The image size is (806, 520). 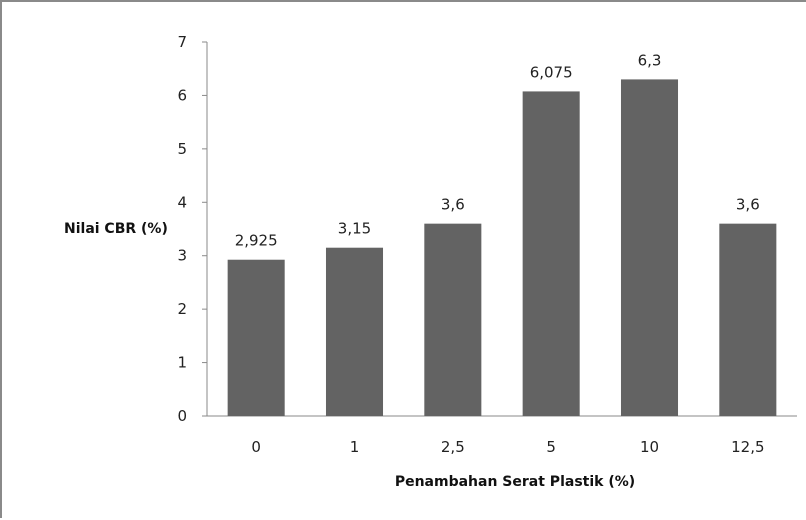 What do you see at coordinates (551, 72) in the screenshot?
I see `bar-value-label: 6,075` at bounding box center [551, 72].